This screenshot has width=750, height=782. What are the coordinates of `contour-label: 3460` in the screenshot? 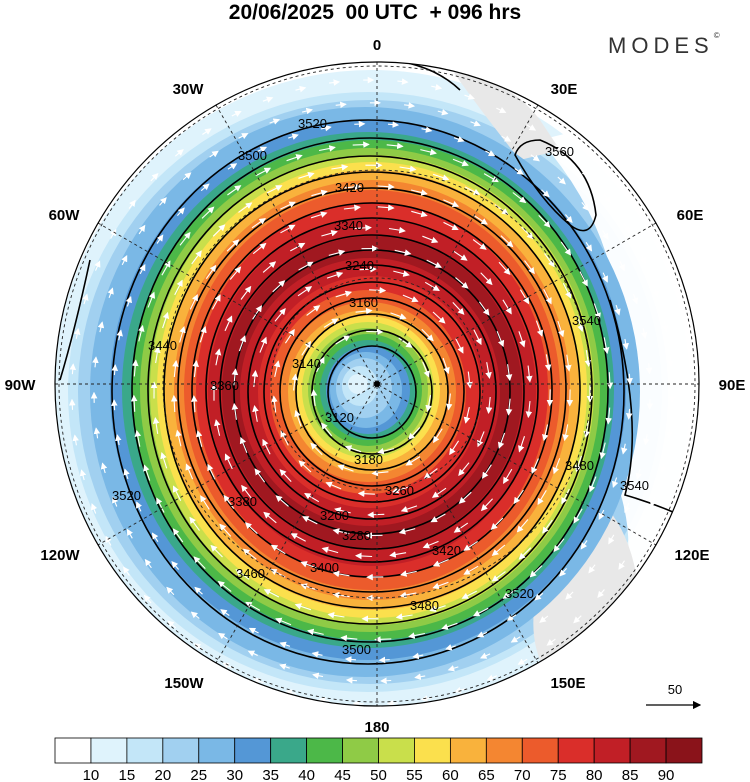 It's located at (250, 573).